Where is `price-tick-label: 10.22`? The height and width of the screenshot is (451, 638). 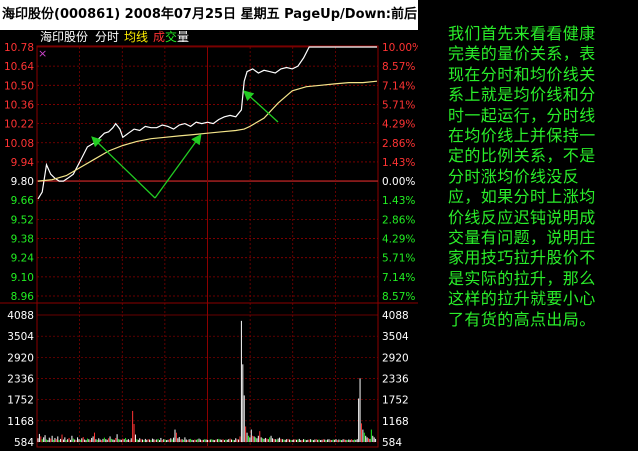 price-tick-label: 10.22 is located at coordinates (19, 125).